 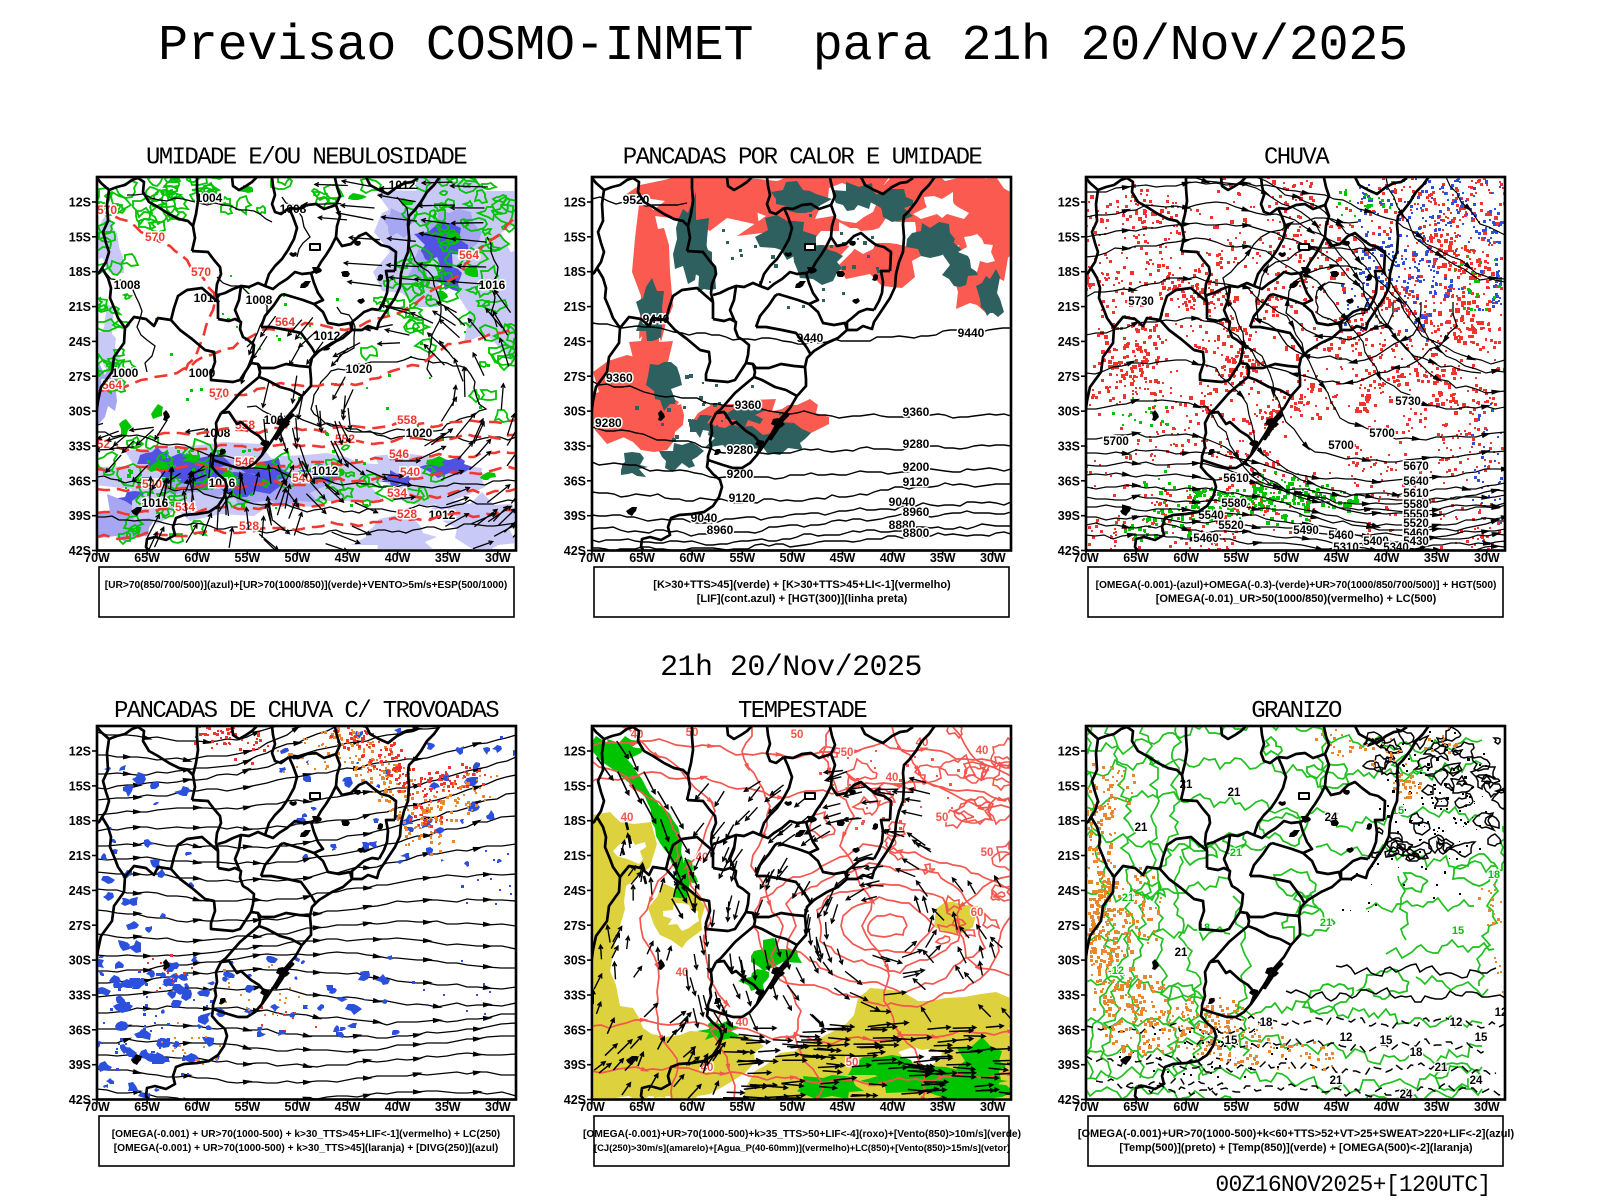 I want to click on svg-text: 9040, so click(x=902, y=502).